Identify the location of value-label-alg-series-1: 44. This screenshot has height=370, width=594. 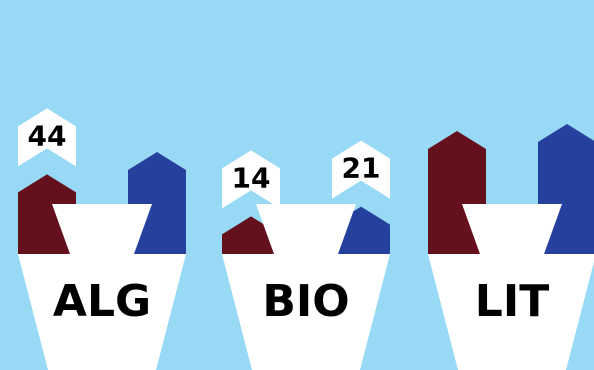
(47, 135).